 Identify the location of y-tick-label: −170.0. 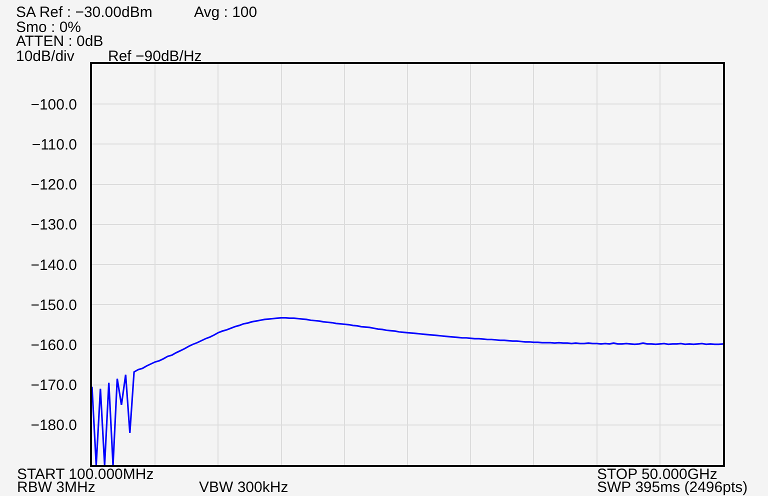
(53, 385).